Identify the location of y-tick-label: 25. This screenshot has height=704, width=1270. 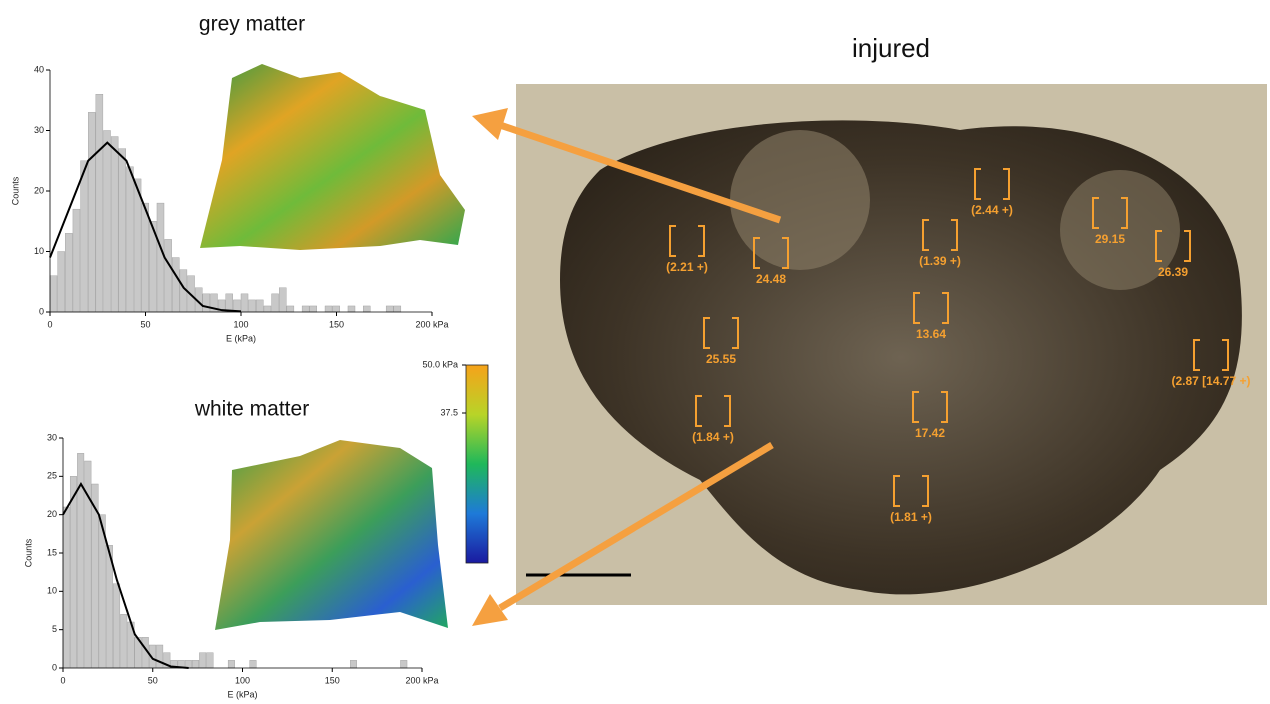
(52, 476).